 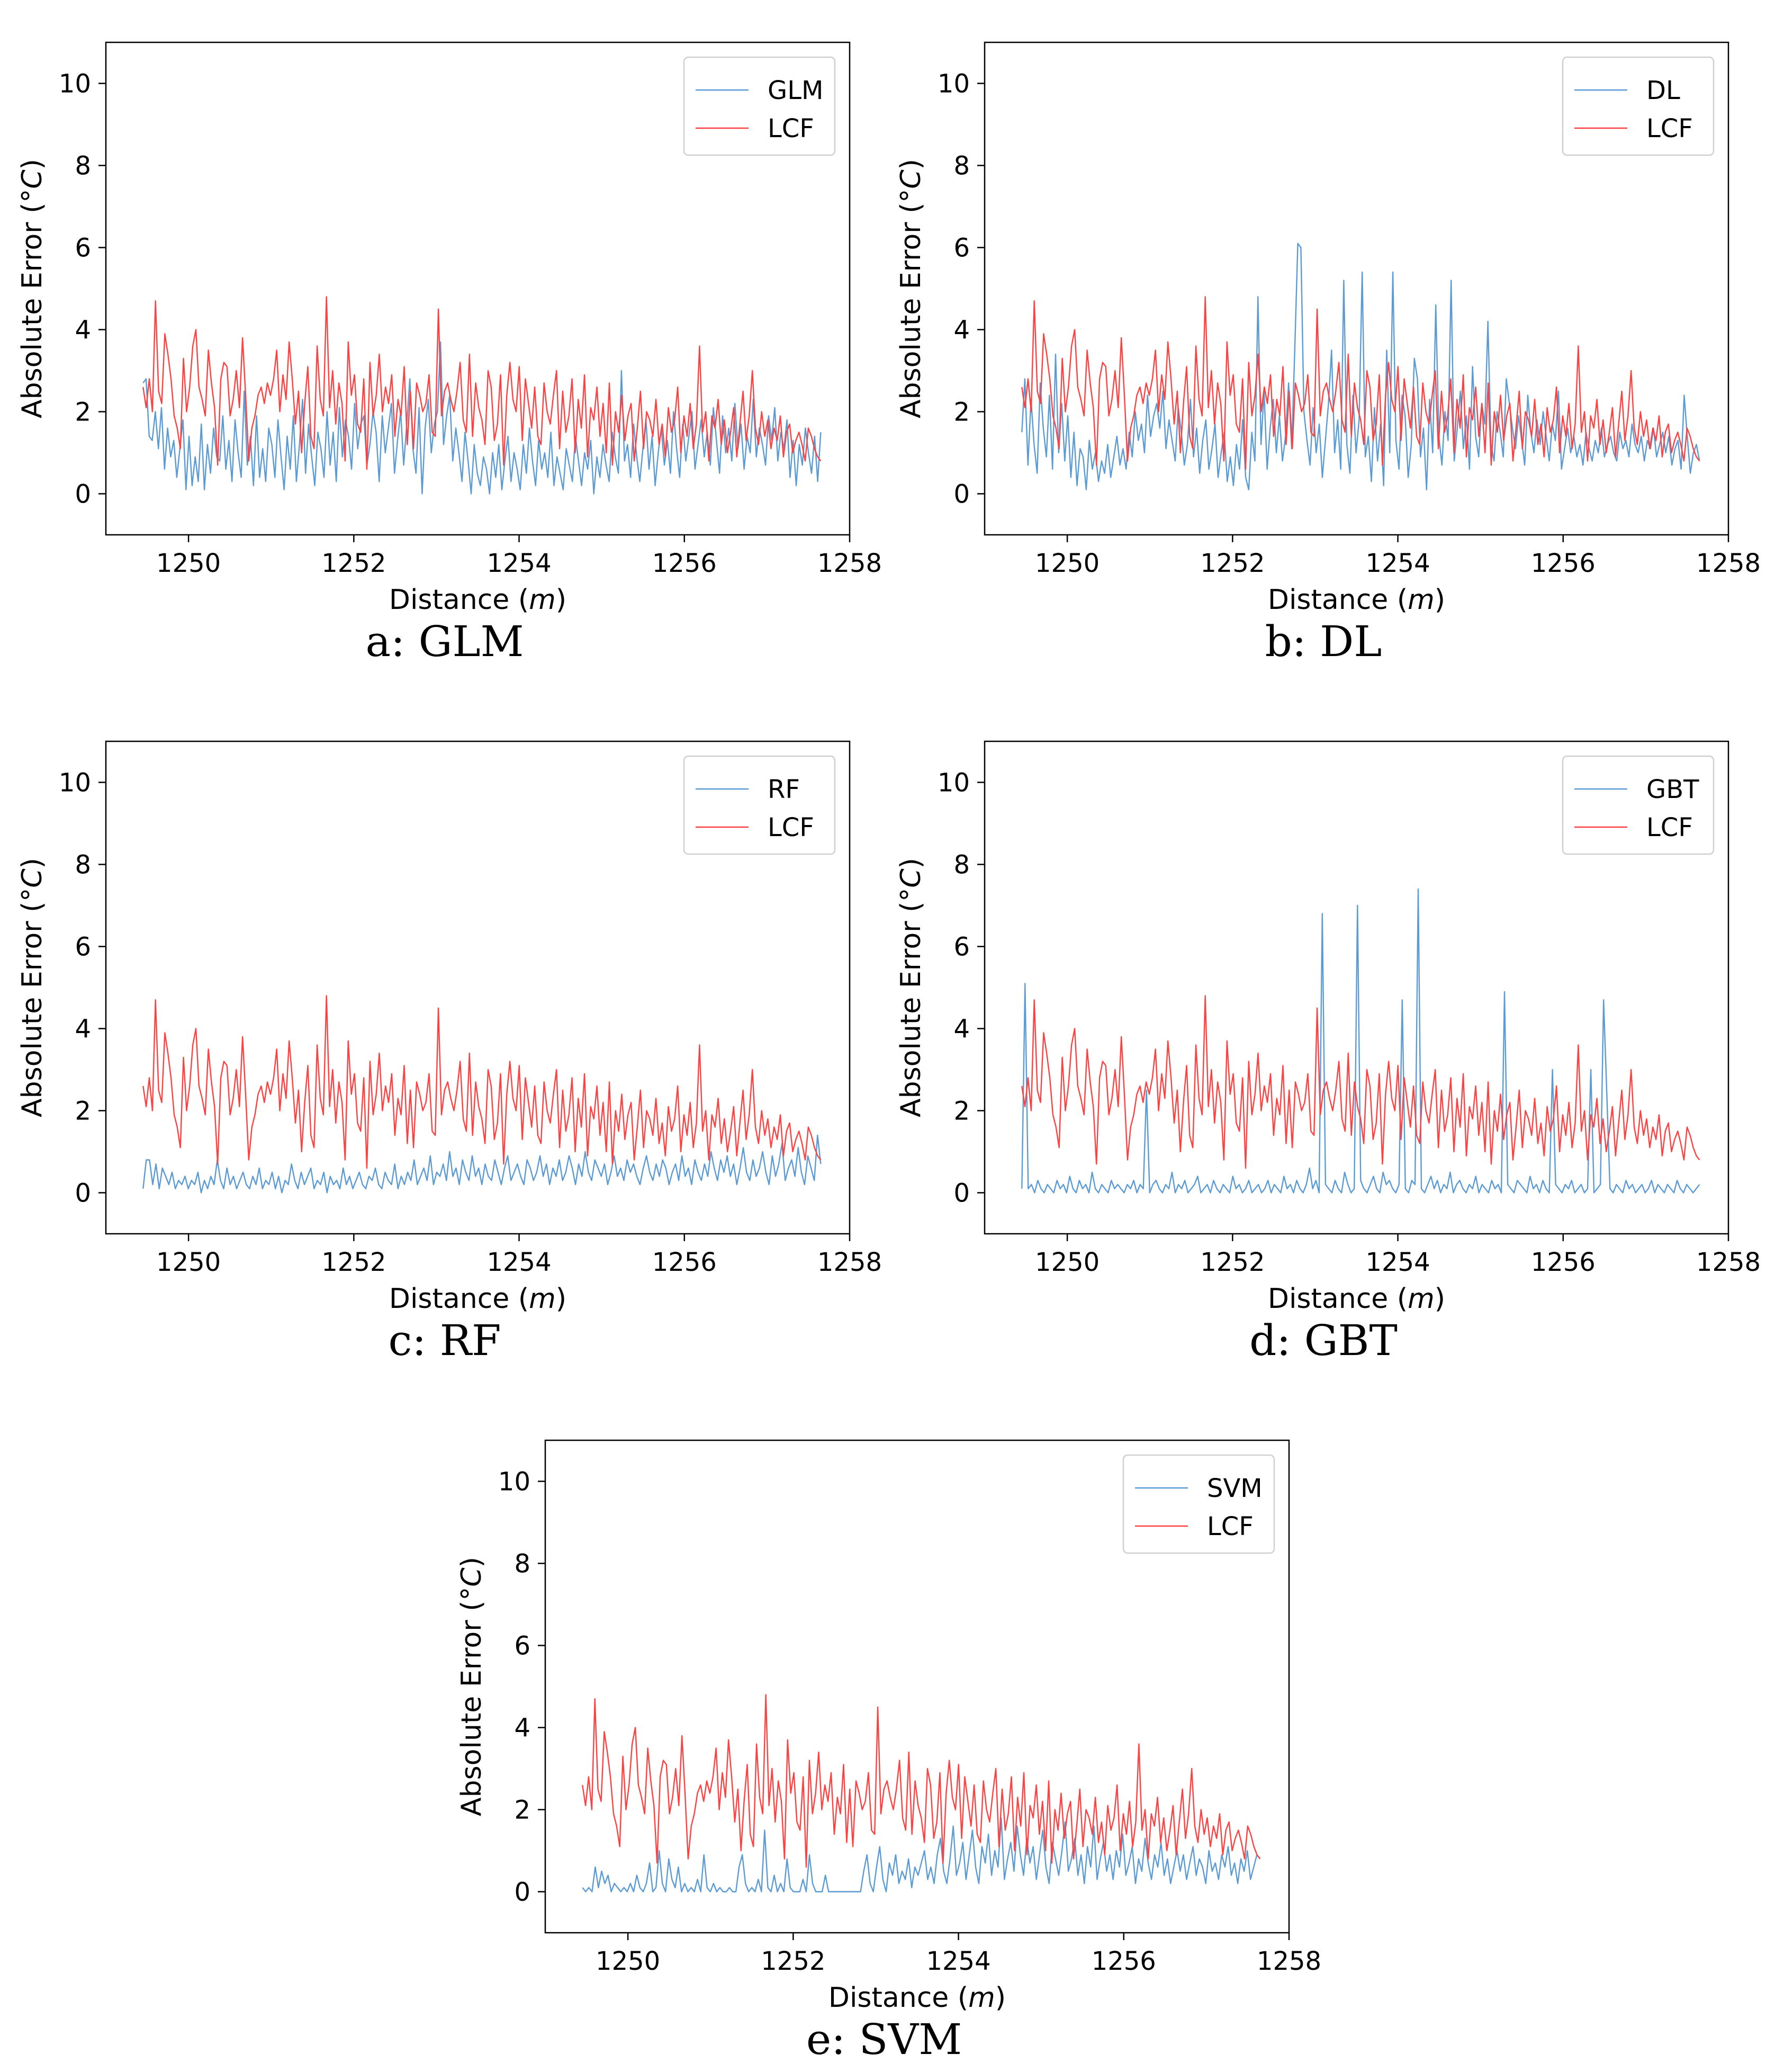 What do you see at coordinates (884, 2040) in the screenshot?
I see `caption-svm: e: SVM` at bounding box center [884, 2040].